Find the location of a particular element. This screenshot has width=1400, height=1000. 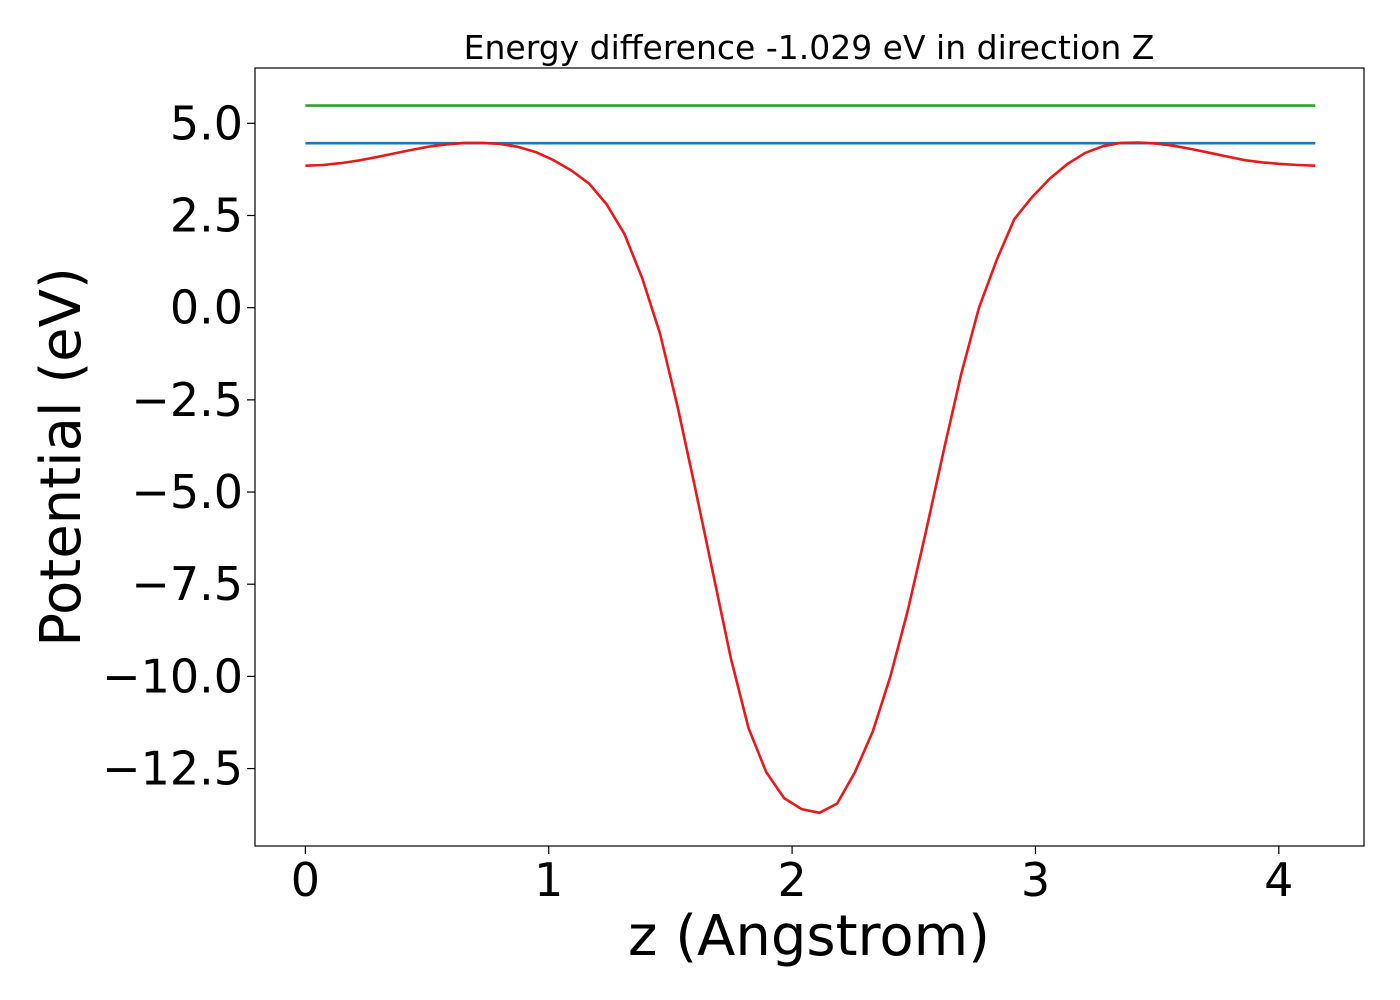

y-tick-label: 0.0 is located at coordinates (206, 308).